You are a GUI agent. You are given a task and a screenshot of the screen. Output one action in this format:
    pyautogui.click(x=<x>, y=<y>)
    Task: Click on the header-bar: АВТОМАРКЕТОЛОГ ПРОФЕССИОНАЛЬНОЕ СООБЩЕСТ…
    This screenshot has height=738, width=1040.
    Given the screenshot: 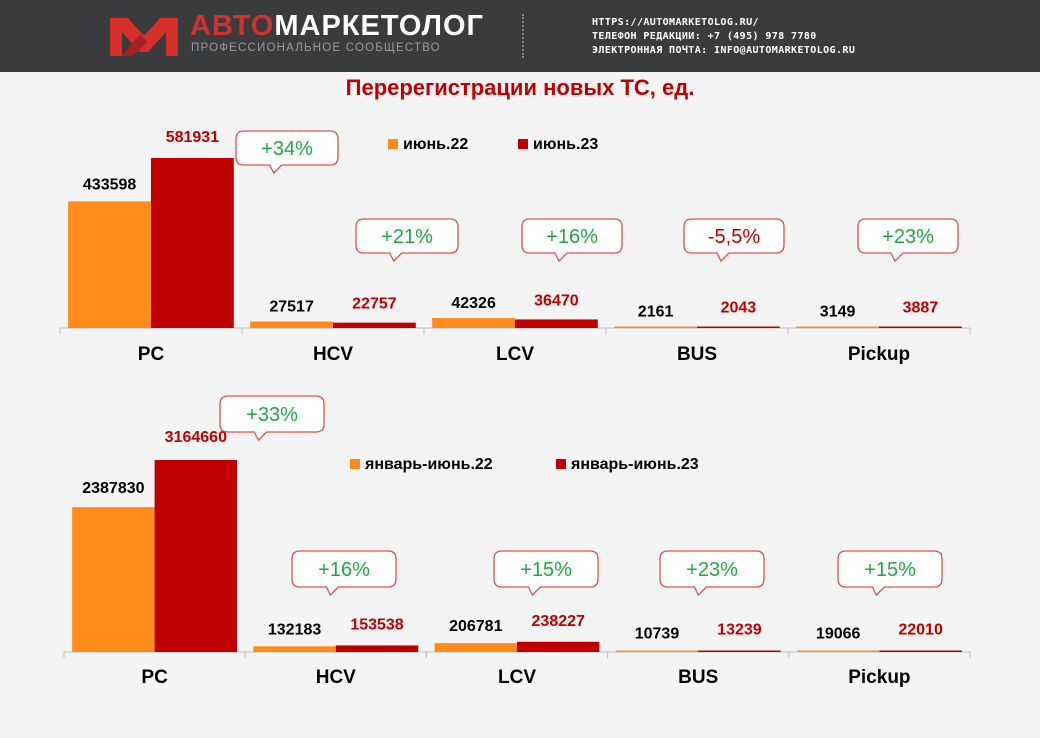 What is the action you would take?
    pyautogui.click(x=520, y=36)
    